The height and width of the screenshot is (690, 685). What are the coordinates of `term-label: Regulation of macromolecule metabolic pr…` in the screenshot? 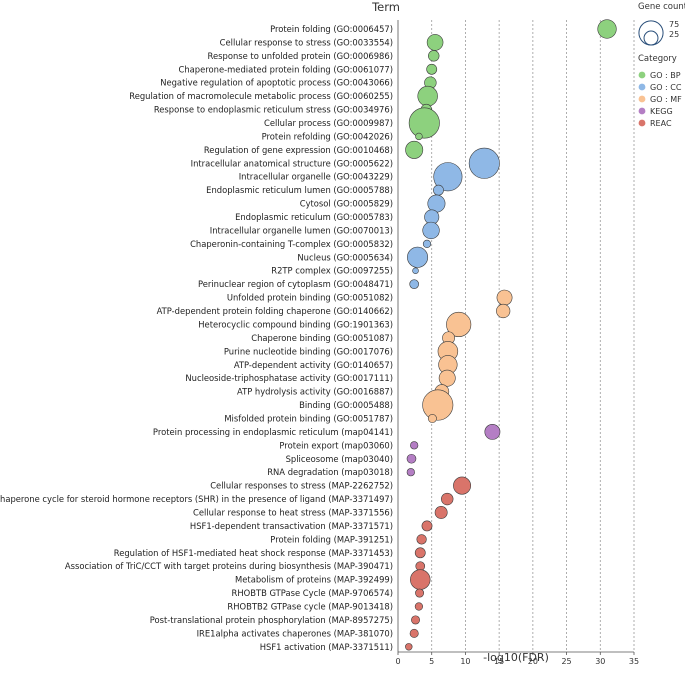 It's located at (261, 96).